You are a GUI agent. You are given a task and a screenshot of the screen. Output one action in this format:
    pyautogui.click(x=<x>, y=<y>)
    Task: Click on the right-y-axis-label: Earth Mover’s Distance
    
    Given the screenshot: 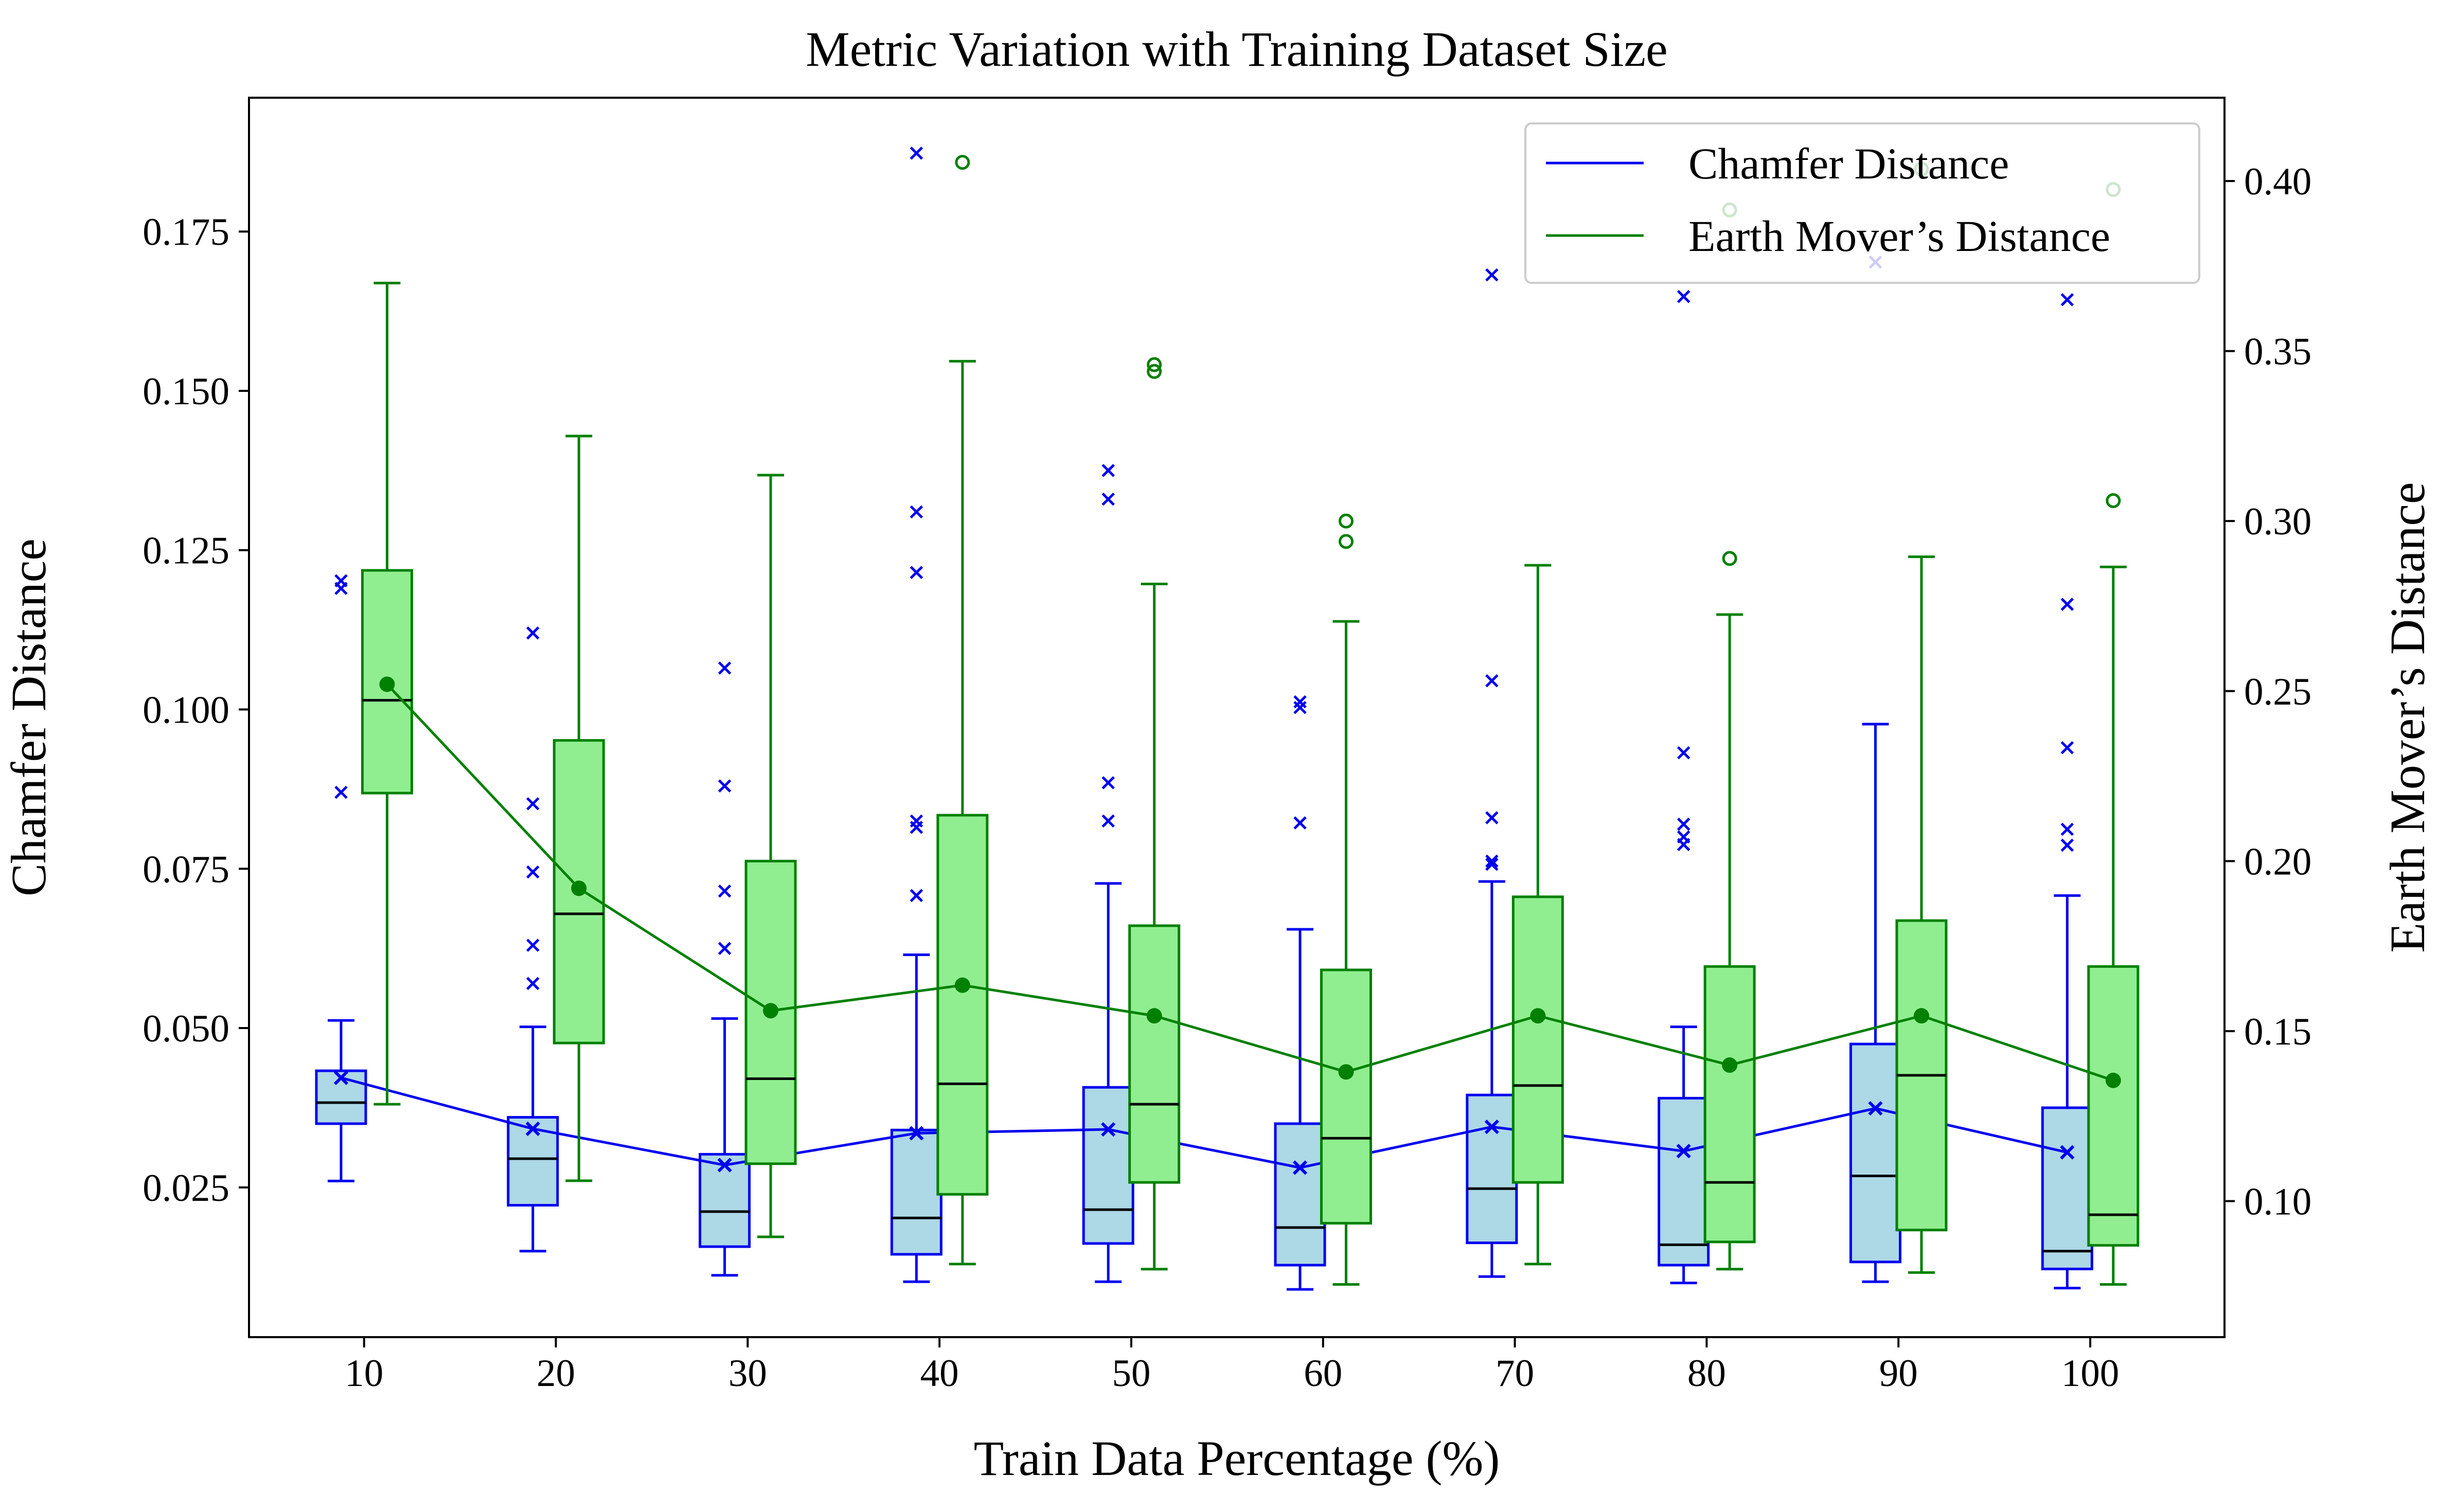 What is the action you would take?
    pyautogui.click(x=2407, y=717)
    